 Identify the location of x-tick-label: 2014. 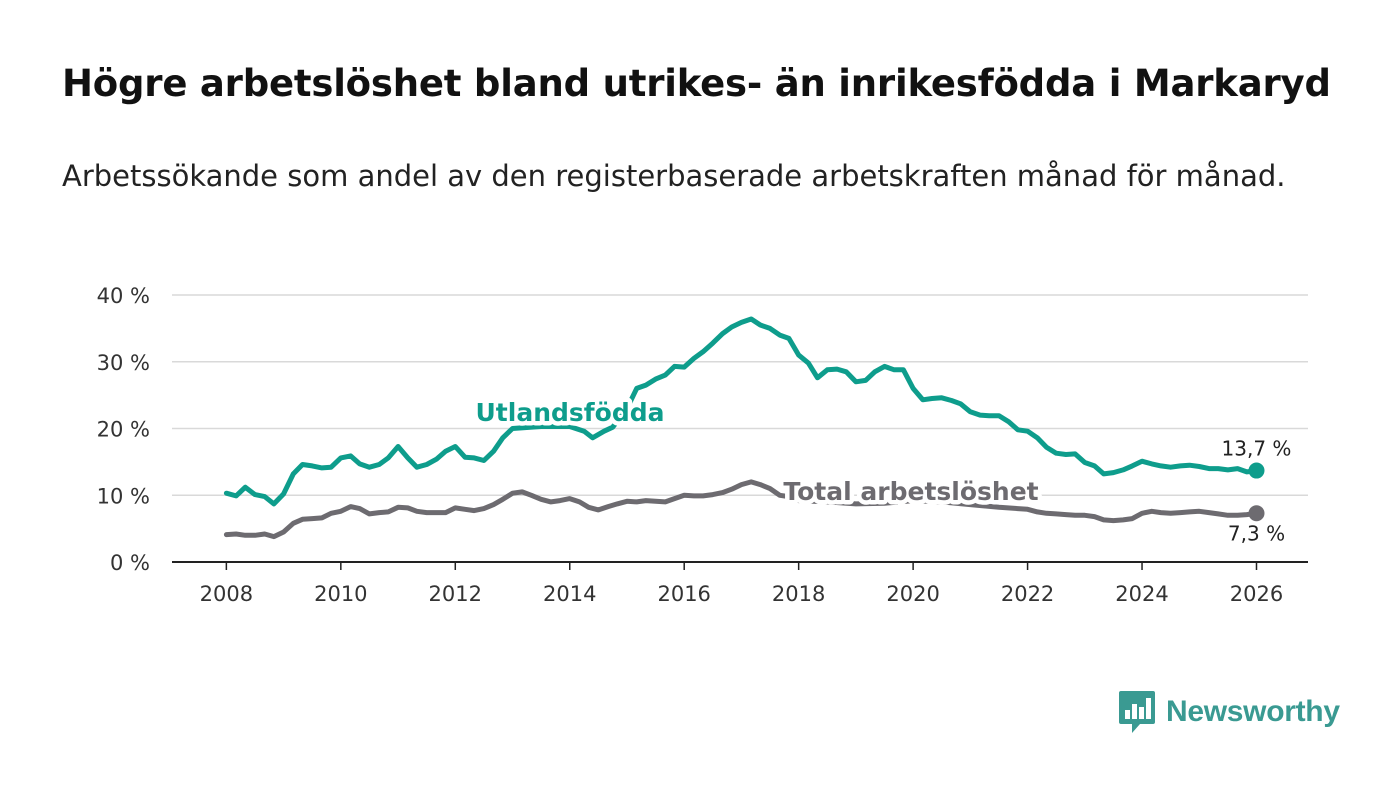
(569, 594).